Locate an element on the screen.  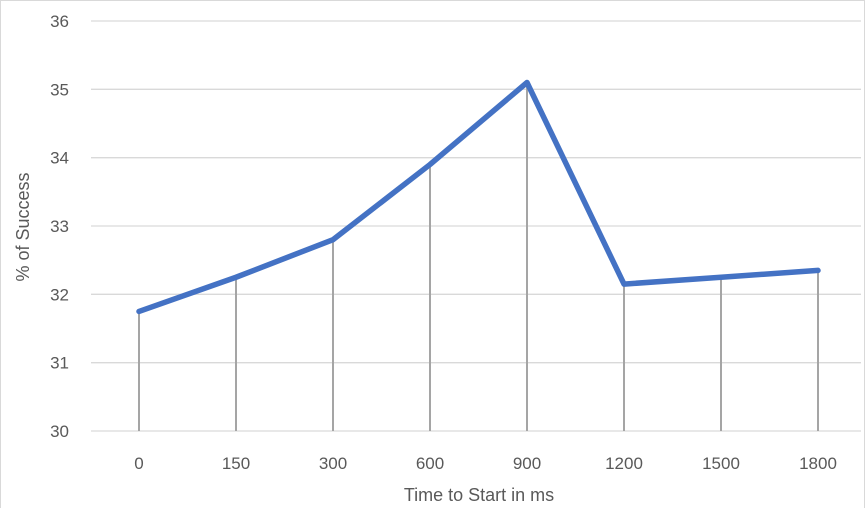
y-tick-label: 30 is located at coordinates (59, 431).